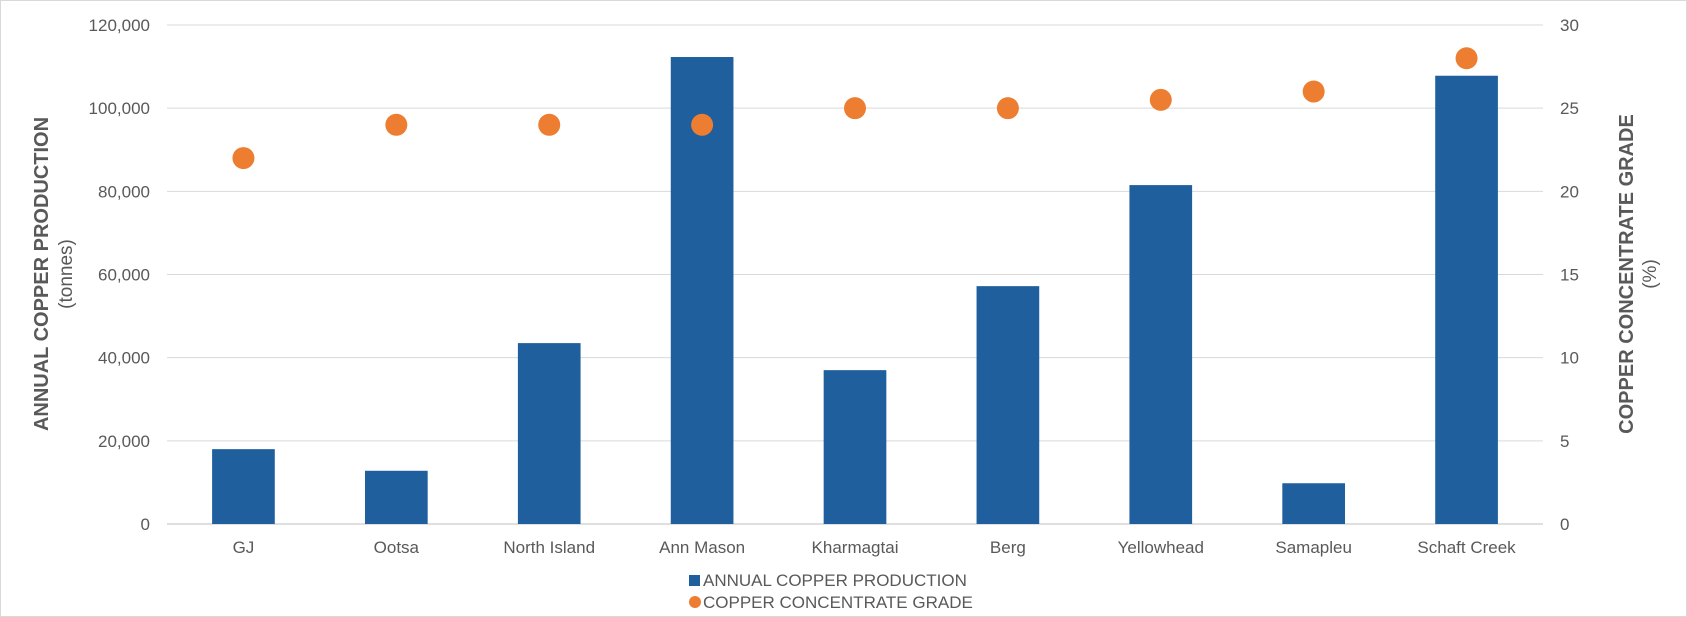 The height and width of the screenshot is (617, 1687). Describe the element at coordinates (549, 547) in the screenshot. I see `x-tick-label: North Island` at that location.